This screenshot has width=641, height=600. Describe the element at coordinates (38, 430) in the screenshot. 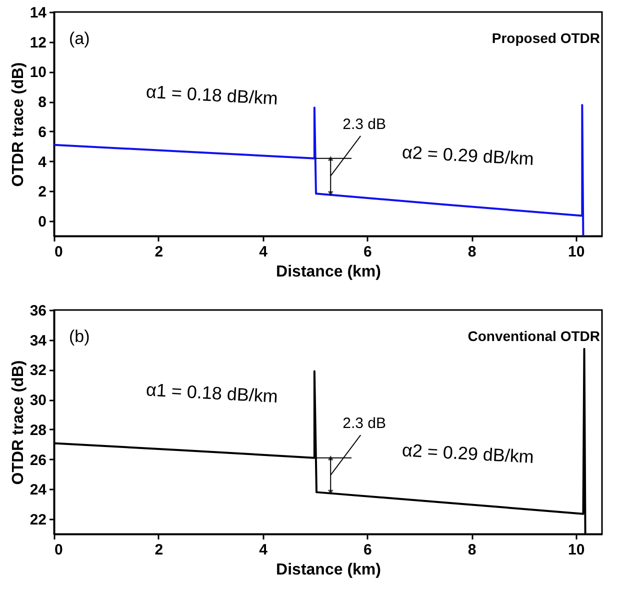

I see `y-tick-label: 28` at that location.